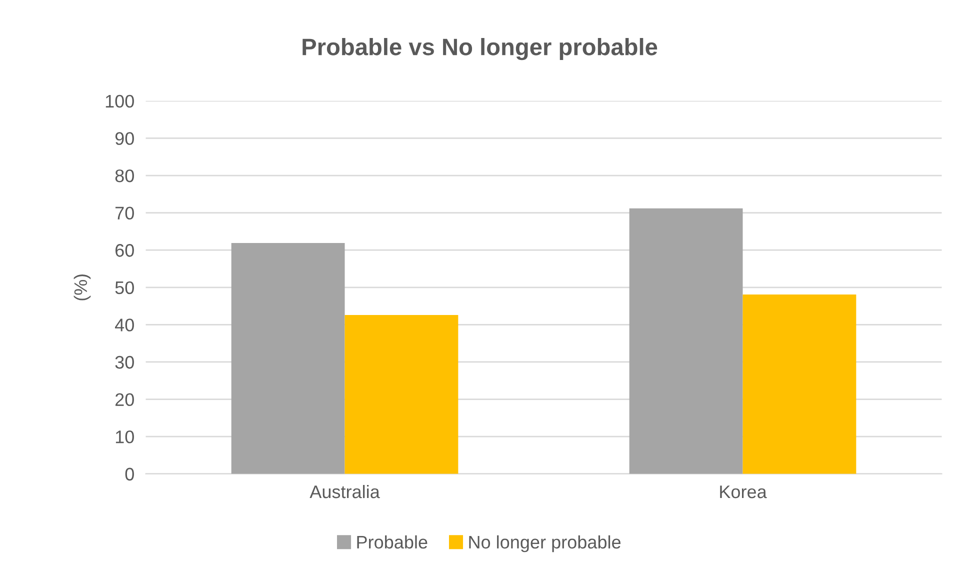 The width and height of the screenshot is (959, 580). What do you see at coordinates (345, 491) in the screenshot?
I see `x-tick-label: Australia` at bounding box center [345, 491].